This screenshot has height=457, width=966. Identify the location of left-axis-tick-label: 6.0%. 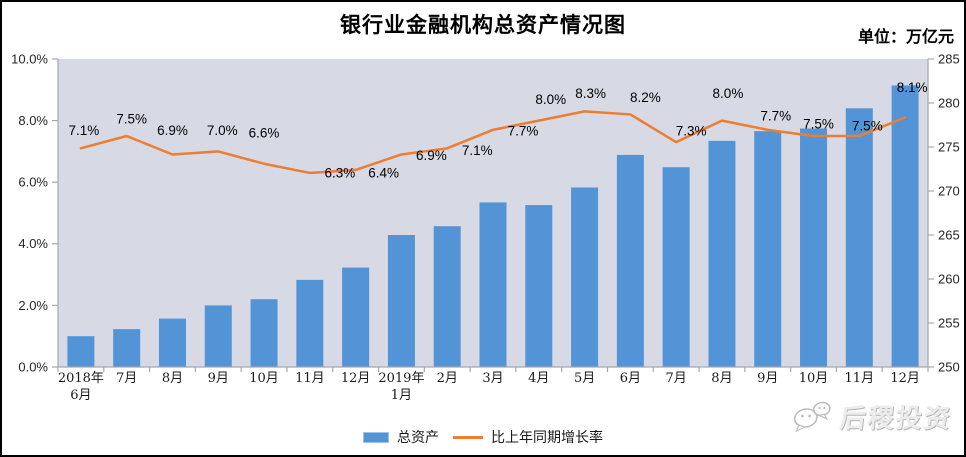
(33, 182).